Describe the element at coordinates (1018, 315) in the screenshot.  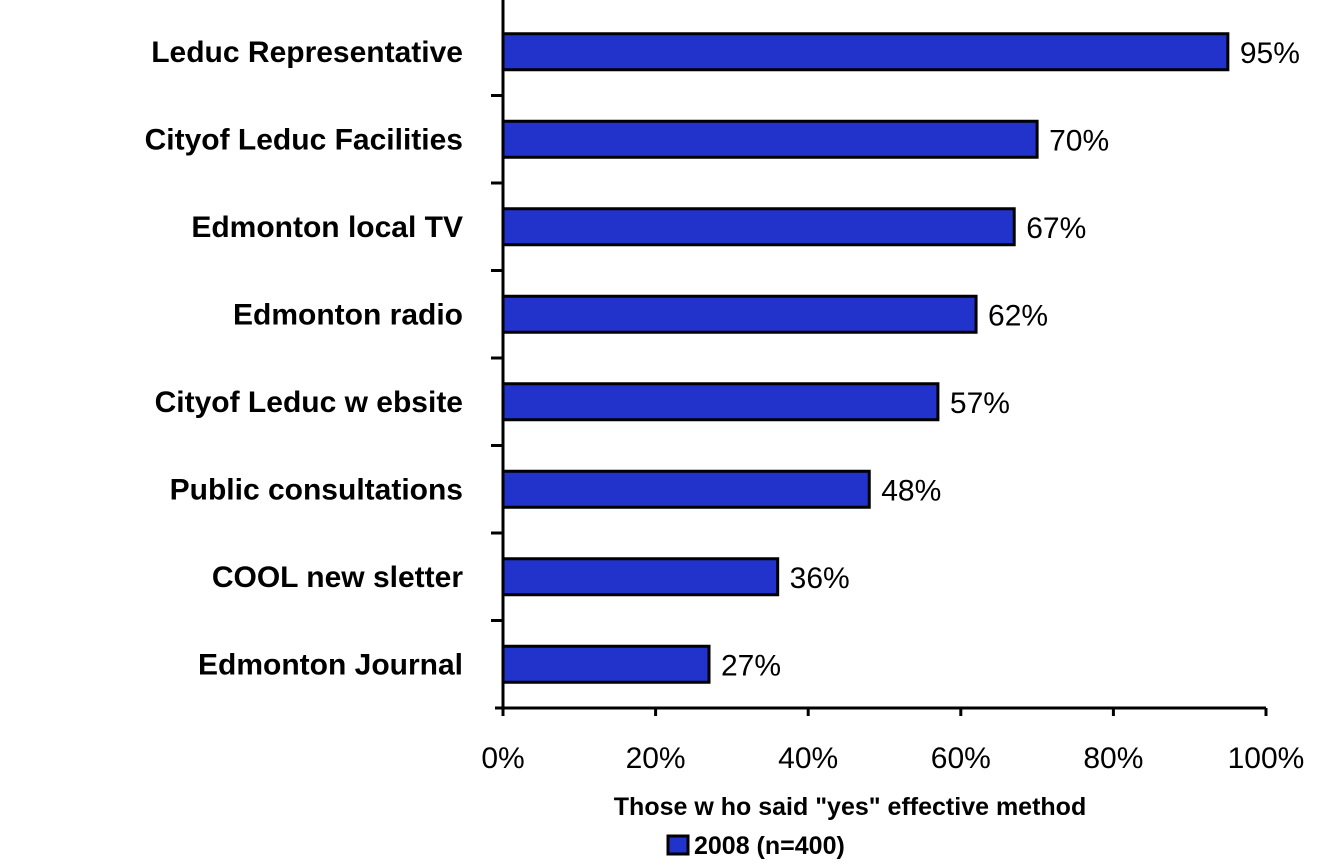
I see `value-label: 62%` at that location.